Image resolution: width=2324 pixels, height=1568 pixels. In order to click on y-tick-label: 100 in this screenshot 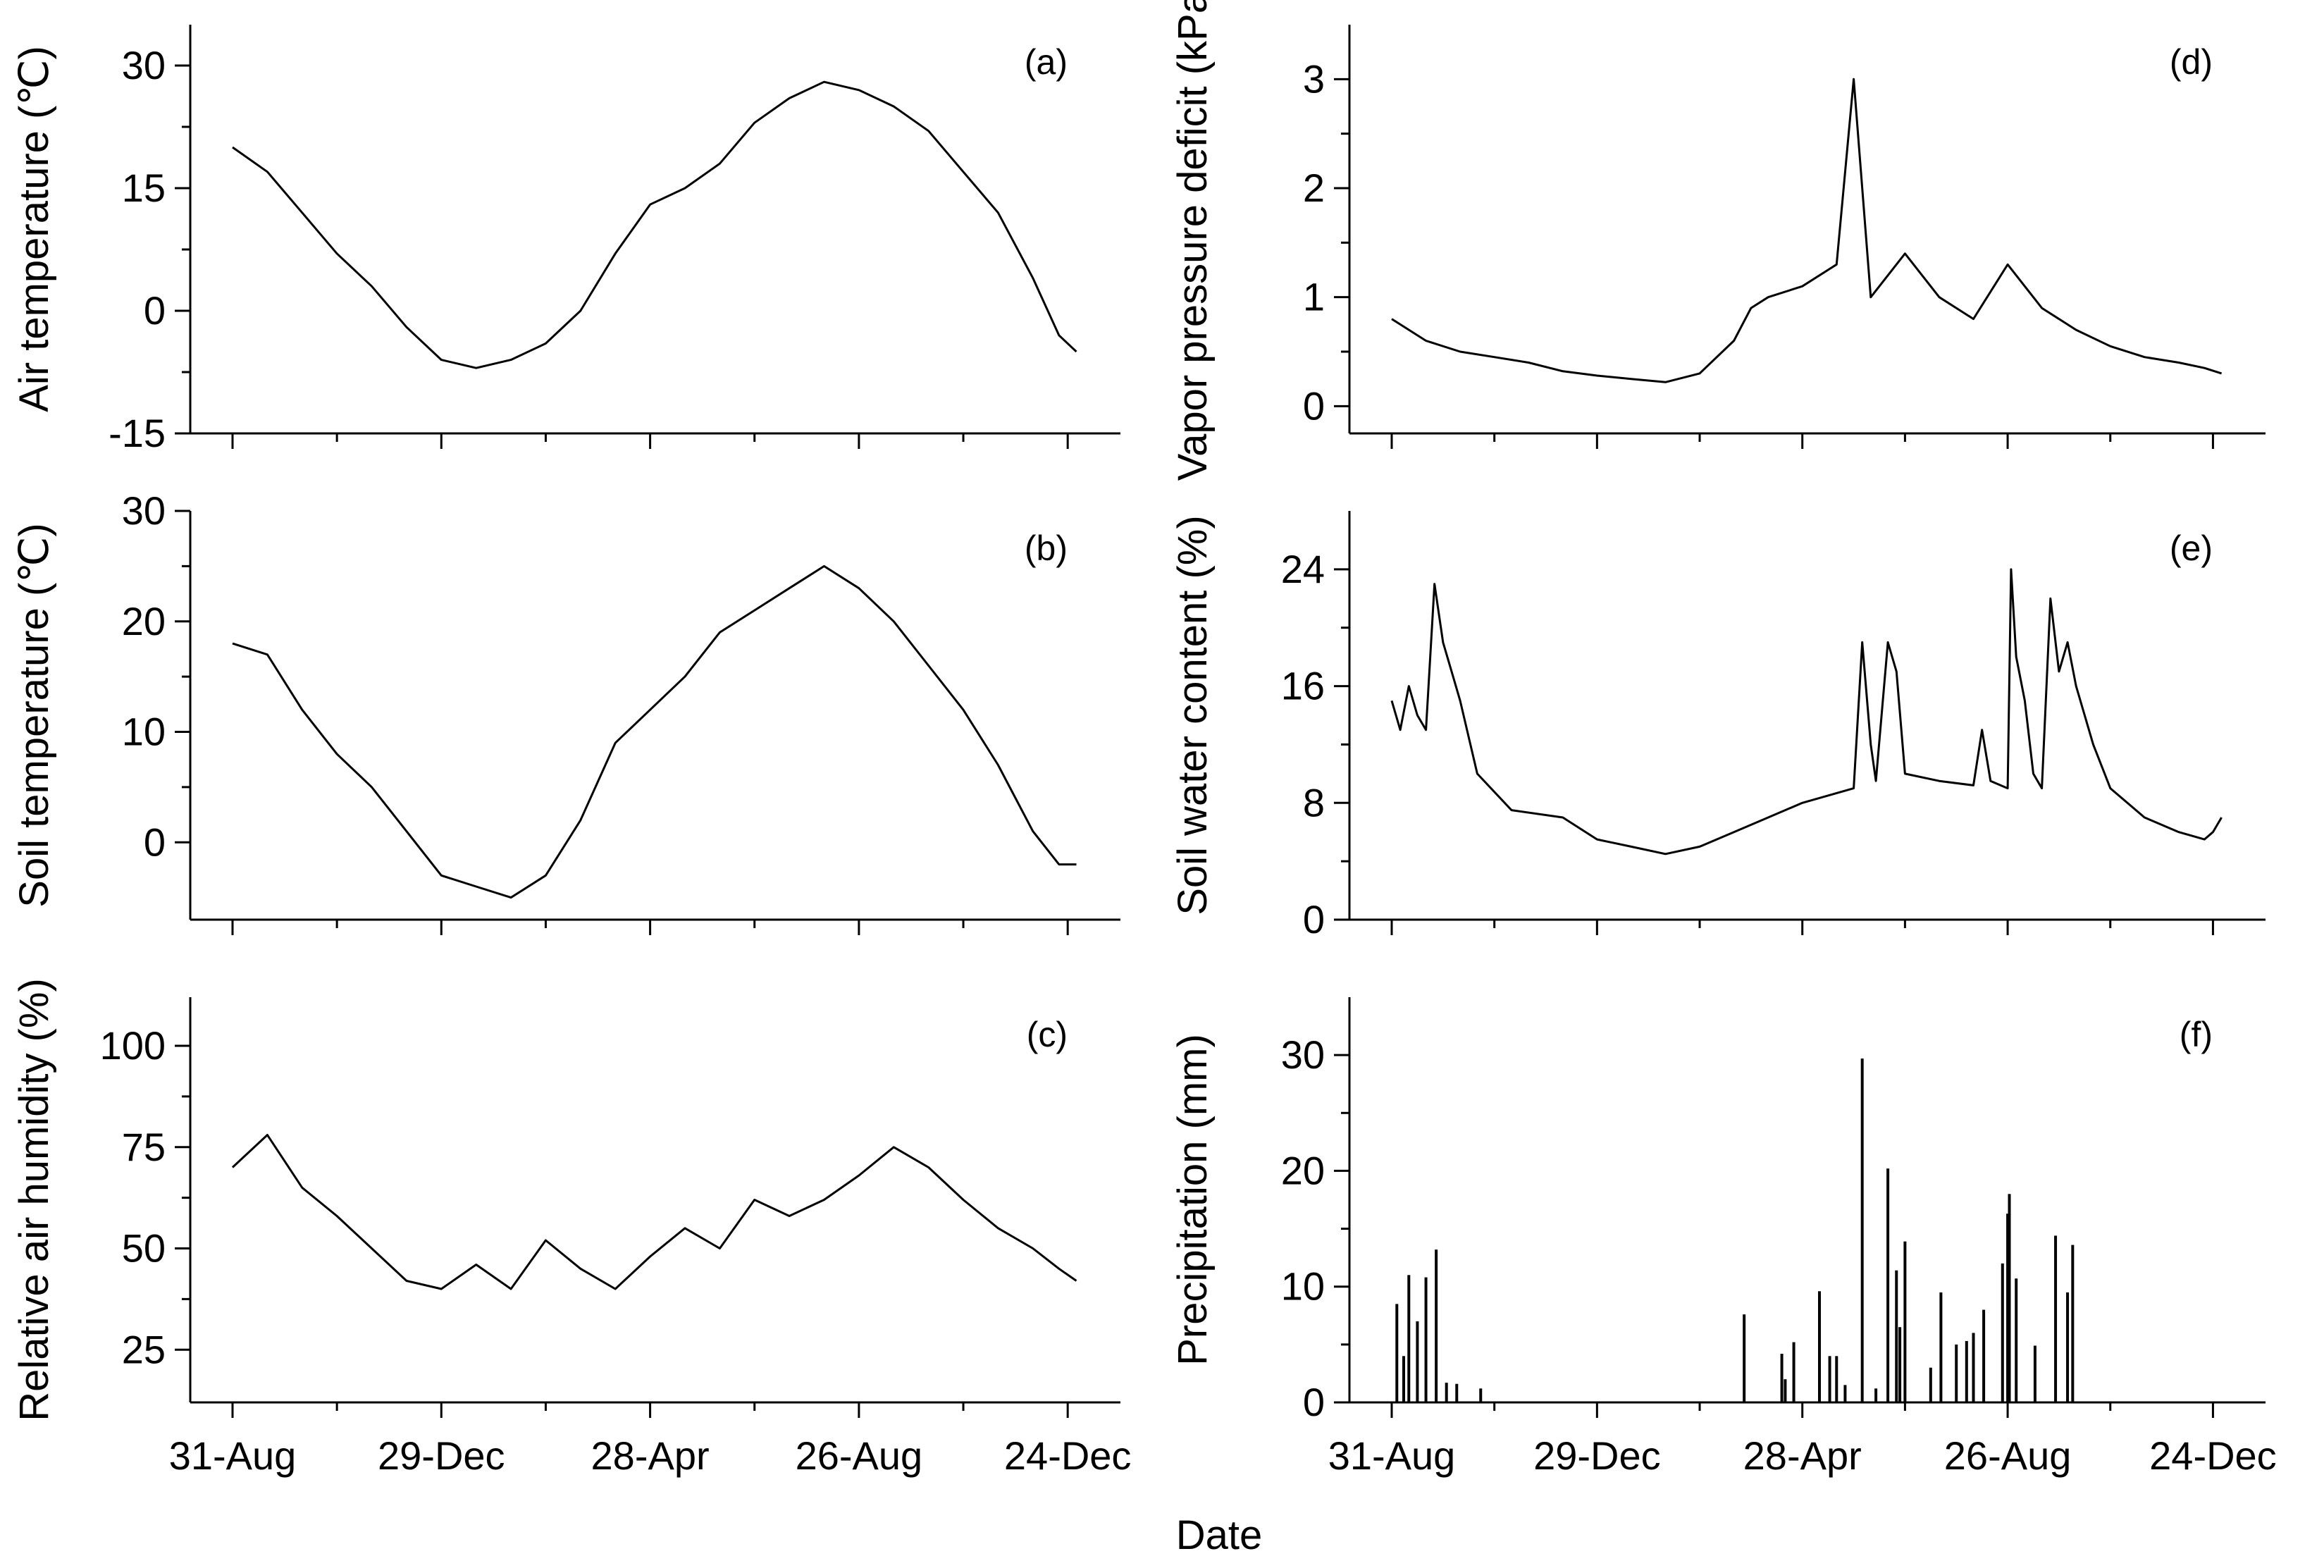, I will do `click(133, 1045)`.